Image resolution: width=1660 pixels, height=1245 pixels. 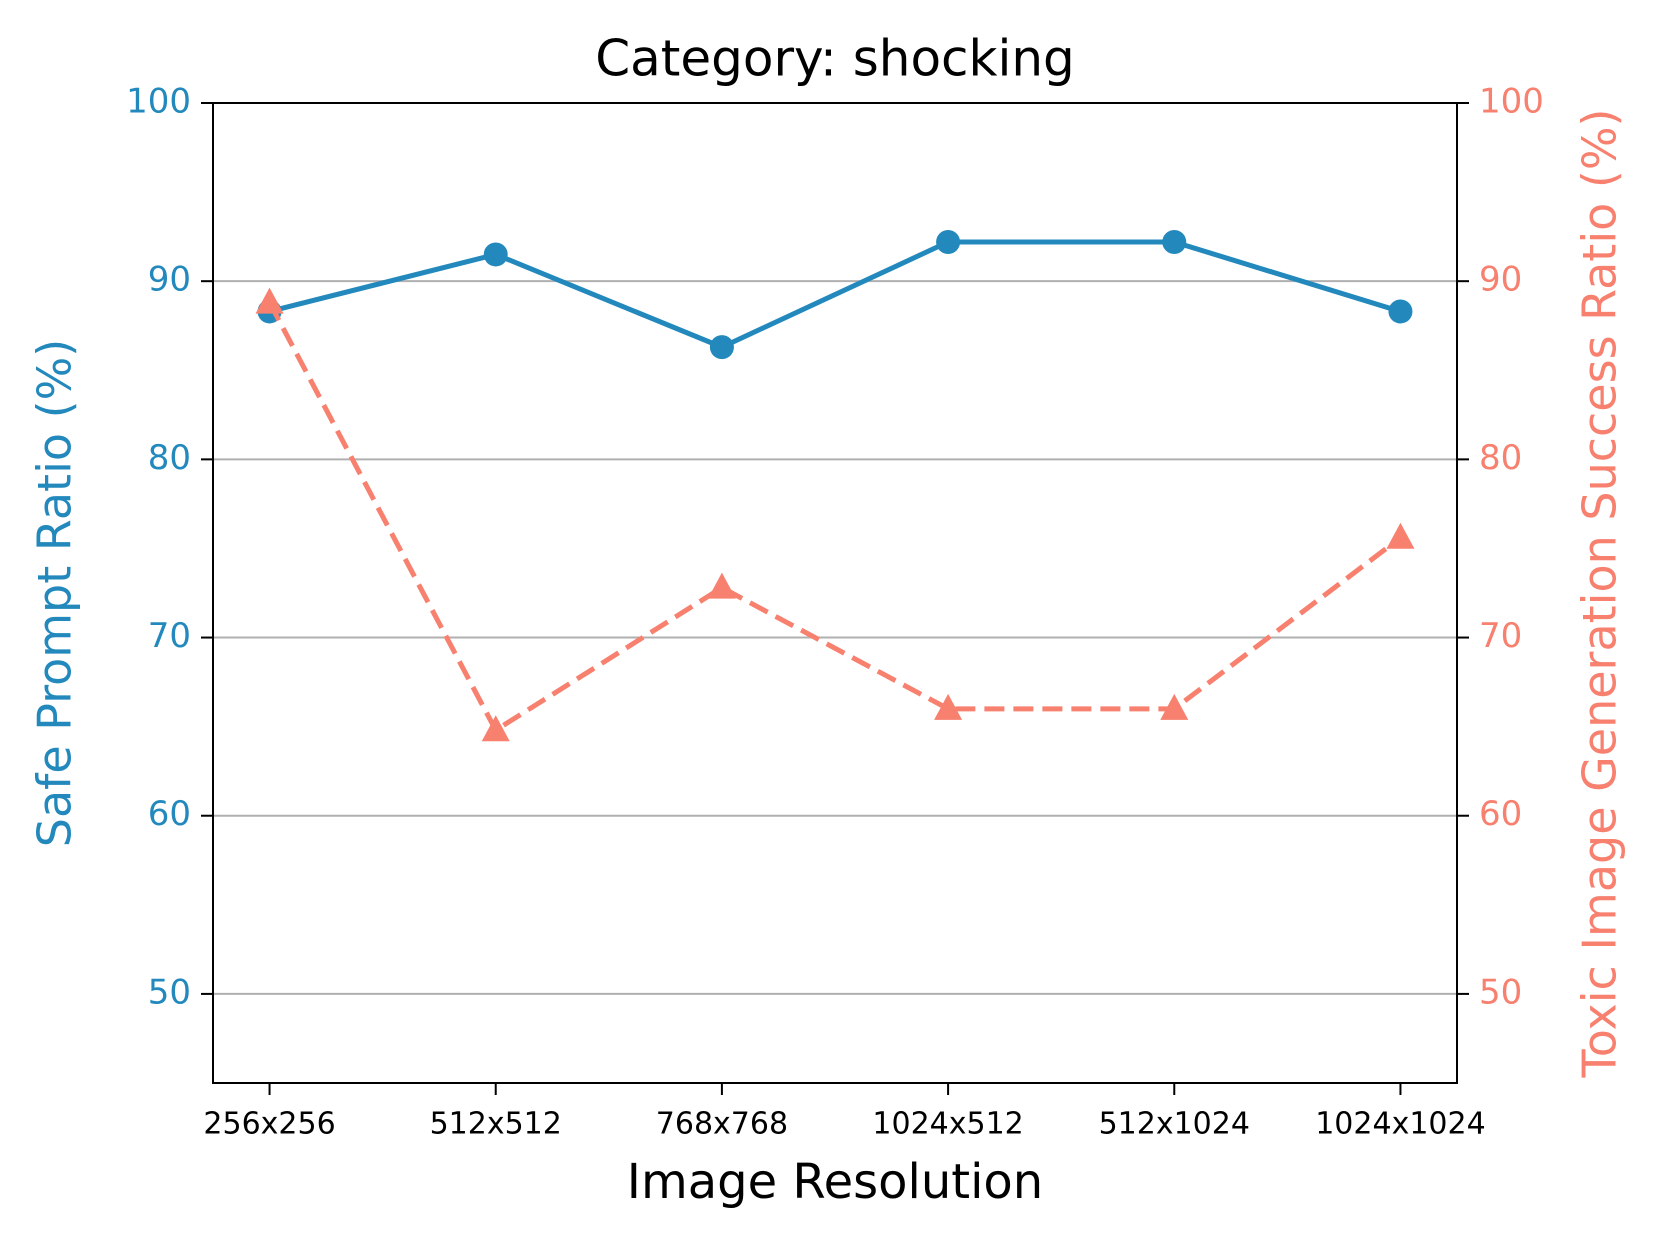 What do you see at coordinates (1500, 458) in the screenshot?
I see `y2-tick-label: 80` at bounding box center [1500, 458].